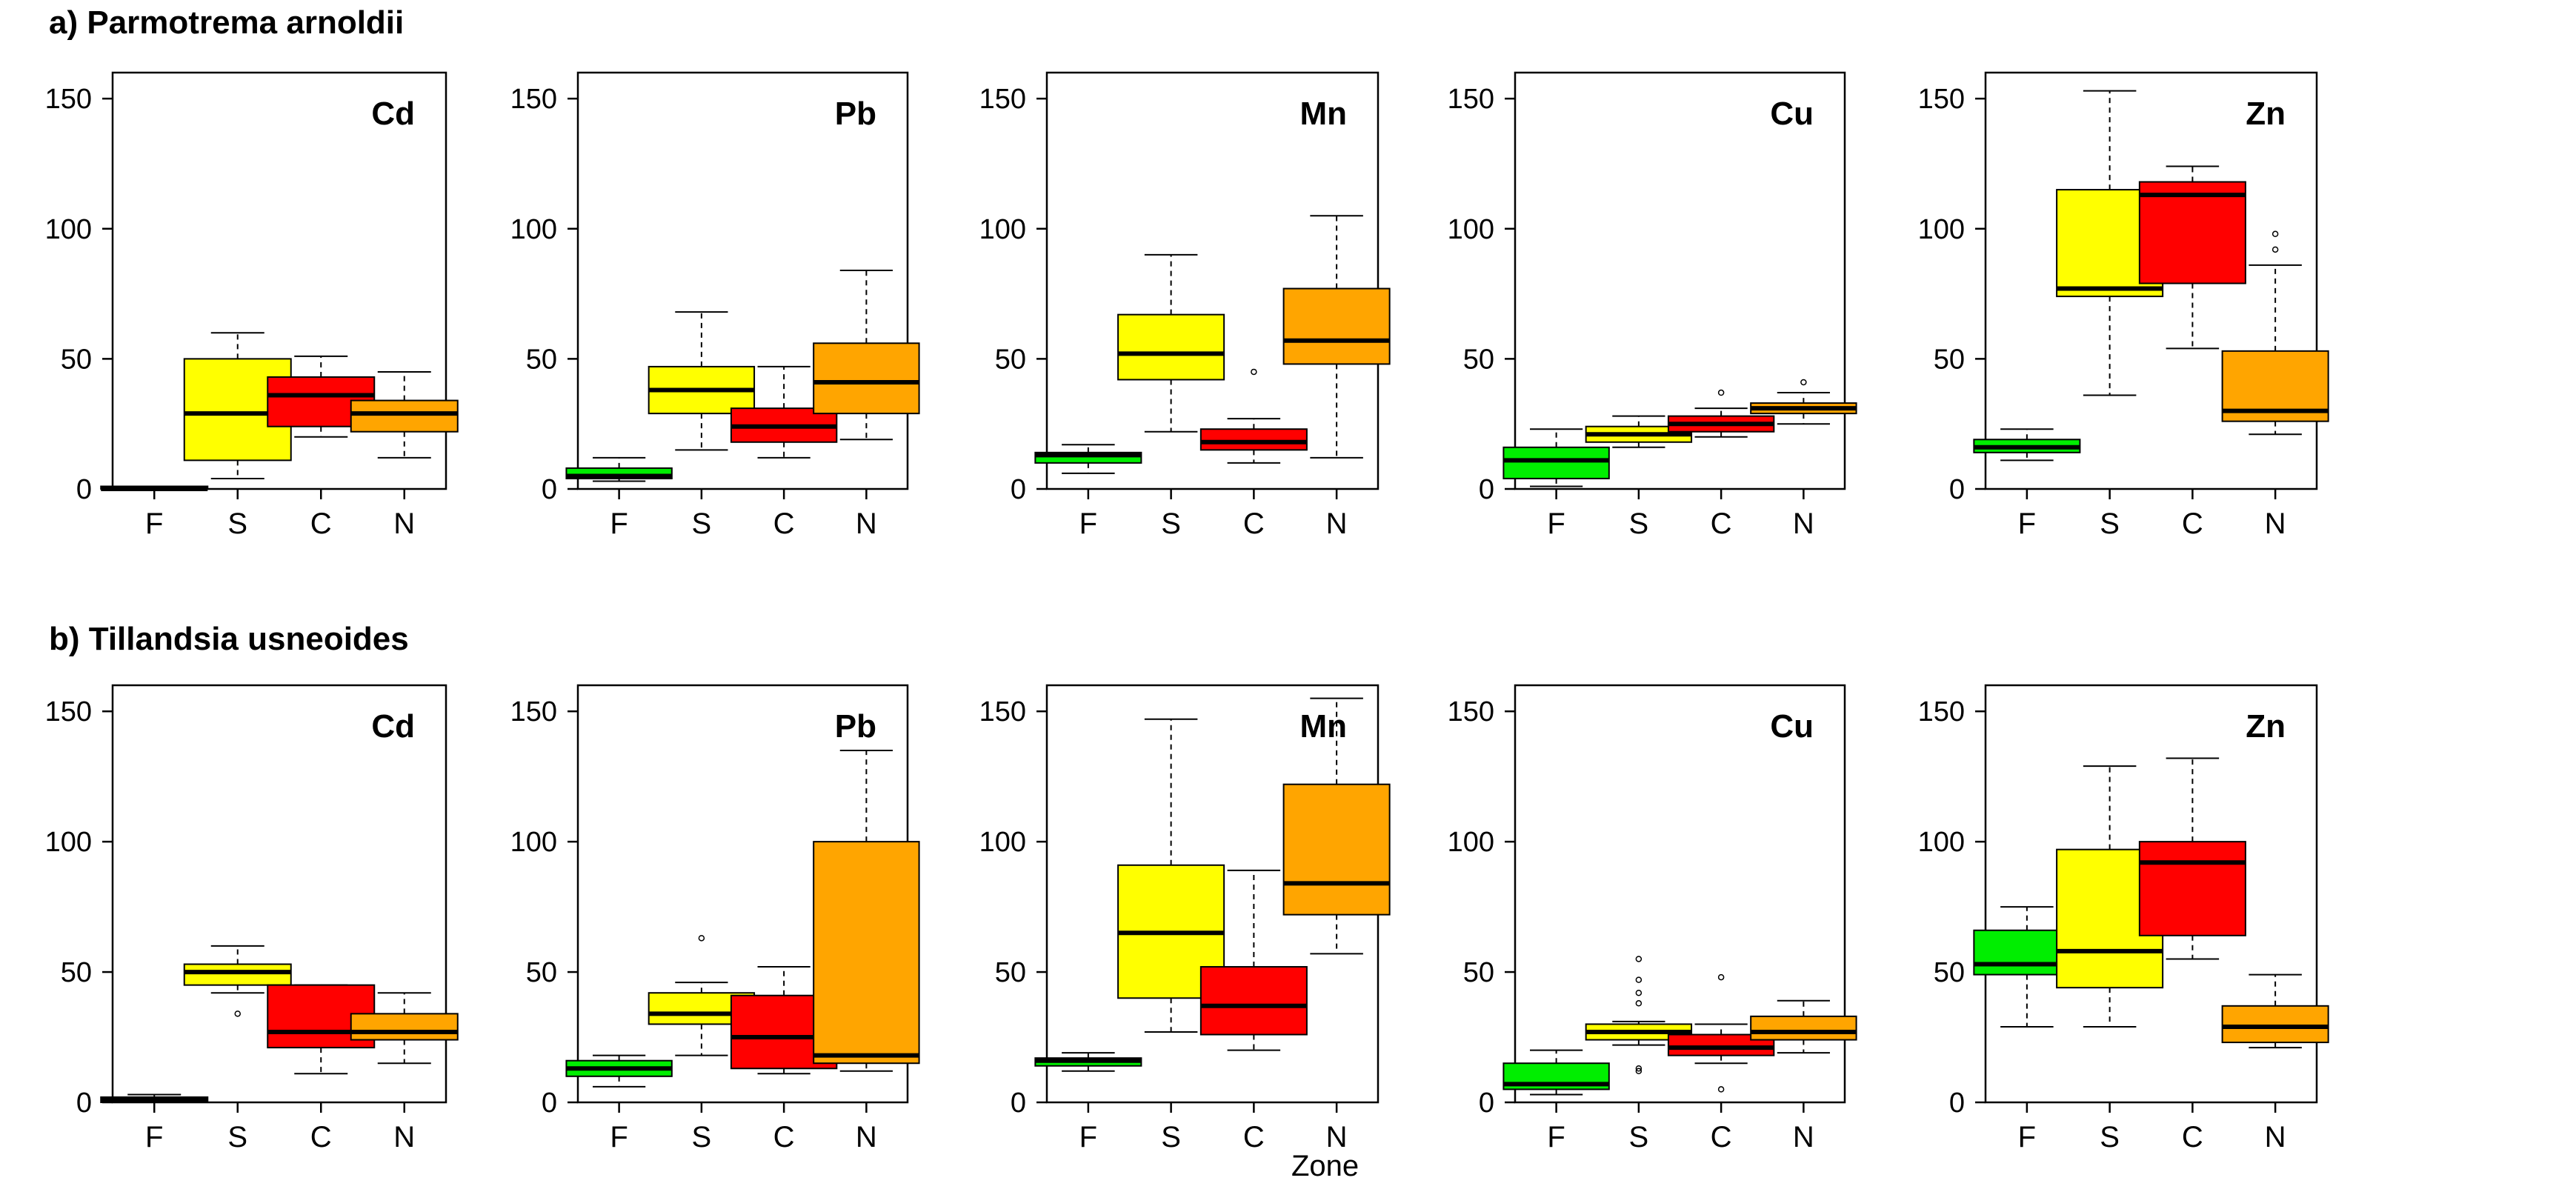 Image resolution: width=2576 pixels, height=1192 pixels. What do you see at coordinates (229, 639) in the screenshot?
I see `row-title-b: b) Tillandsia usneoides` at bounding box center [229, 639].